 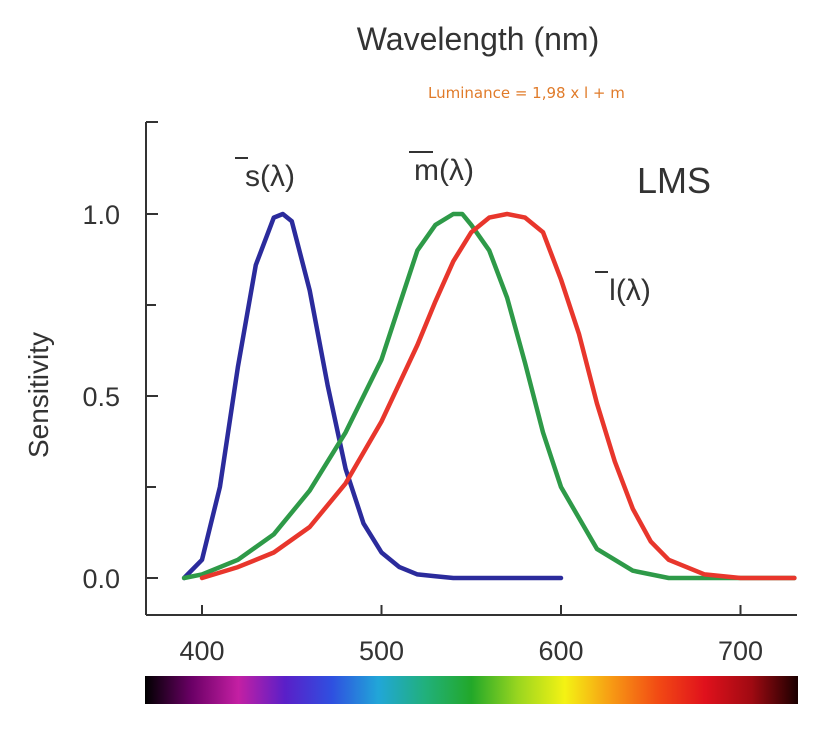 I want to click on y-tick-label: 1.0, so click(x=101, y=215).